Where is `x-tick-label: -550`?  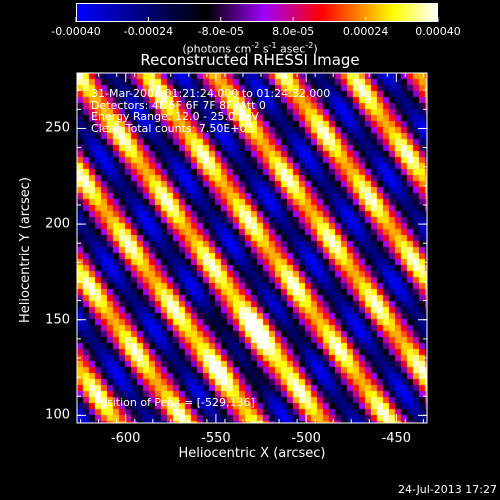
x-tick-label: -550 is located at coordinates (216, 438).